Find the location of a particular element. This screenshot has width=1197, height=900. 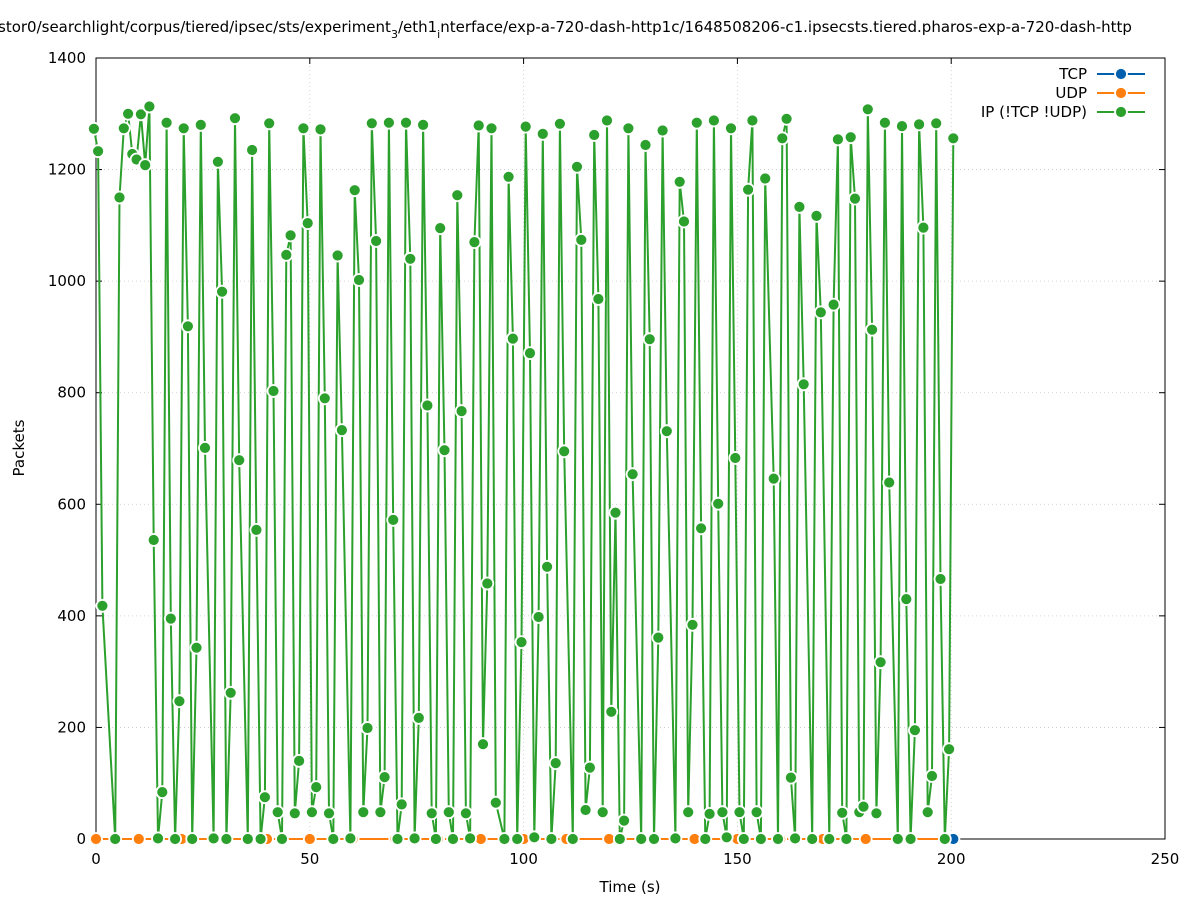

y-tick-label: 400 is located at coordinates (71, 616).